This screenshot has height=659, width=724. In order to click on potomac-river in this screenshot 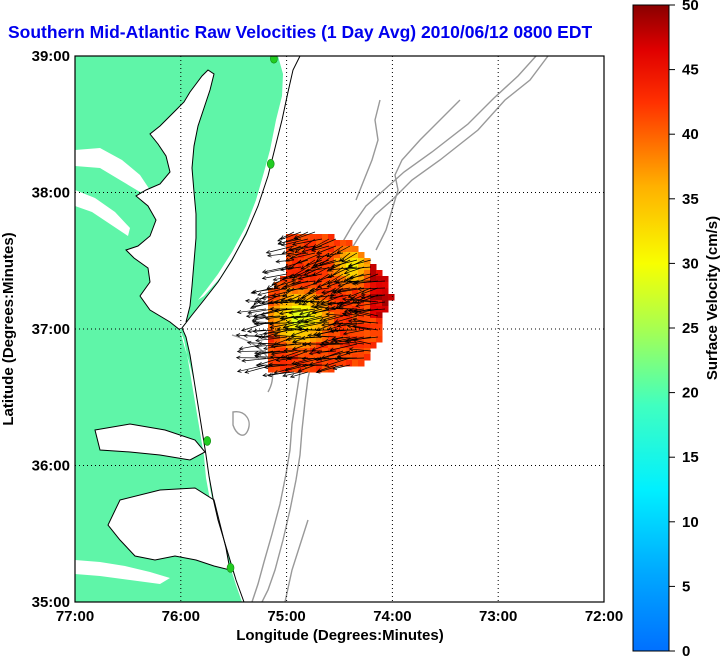, I will do `click(102, 213)`.